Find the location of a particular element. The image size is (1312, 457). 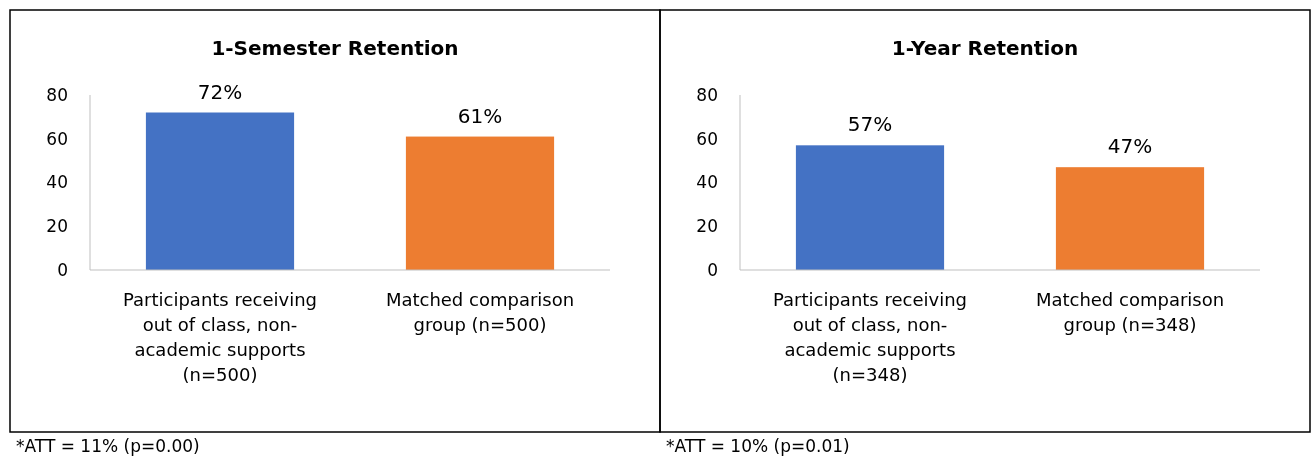

data-label: 57% is located at coordinates (870, 124).